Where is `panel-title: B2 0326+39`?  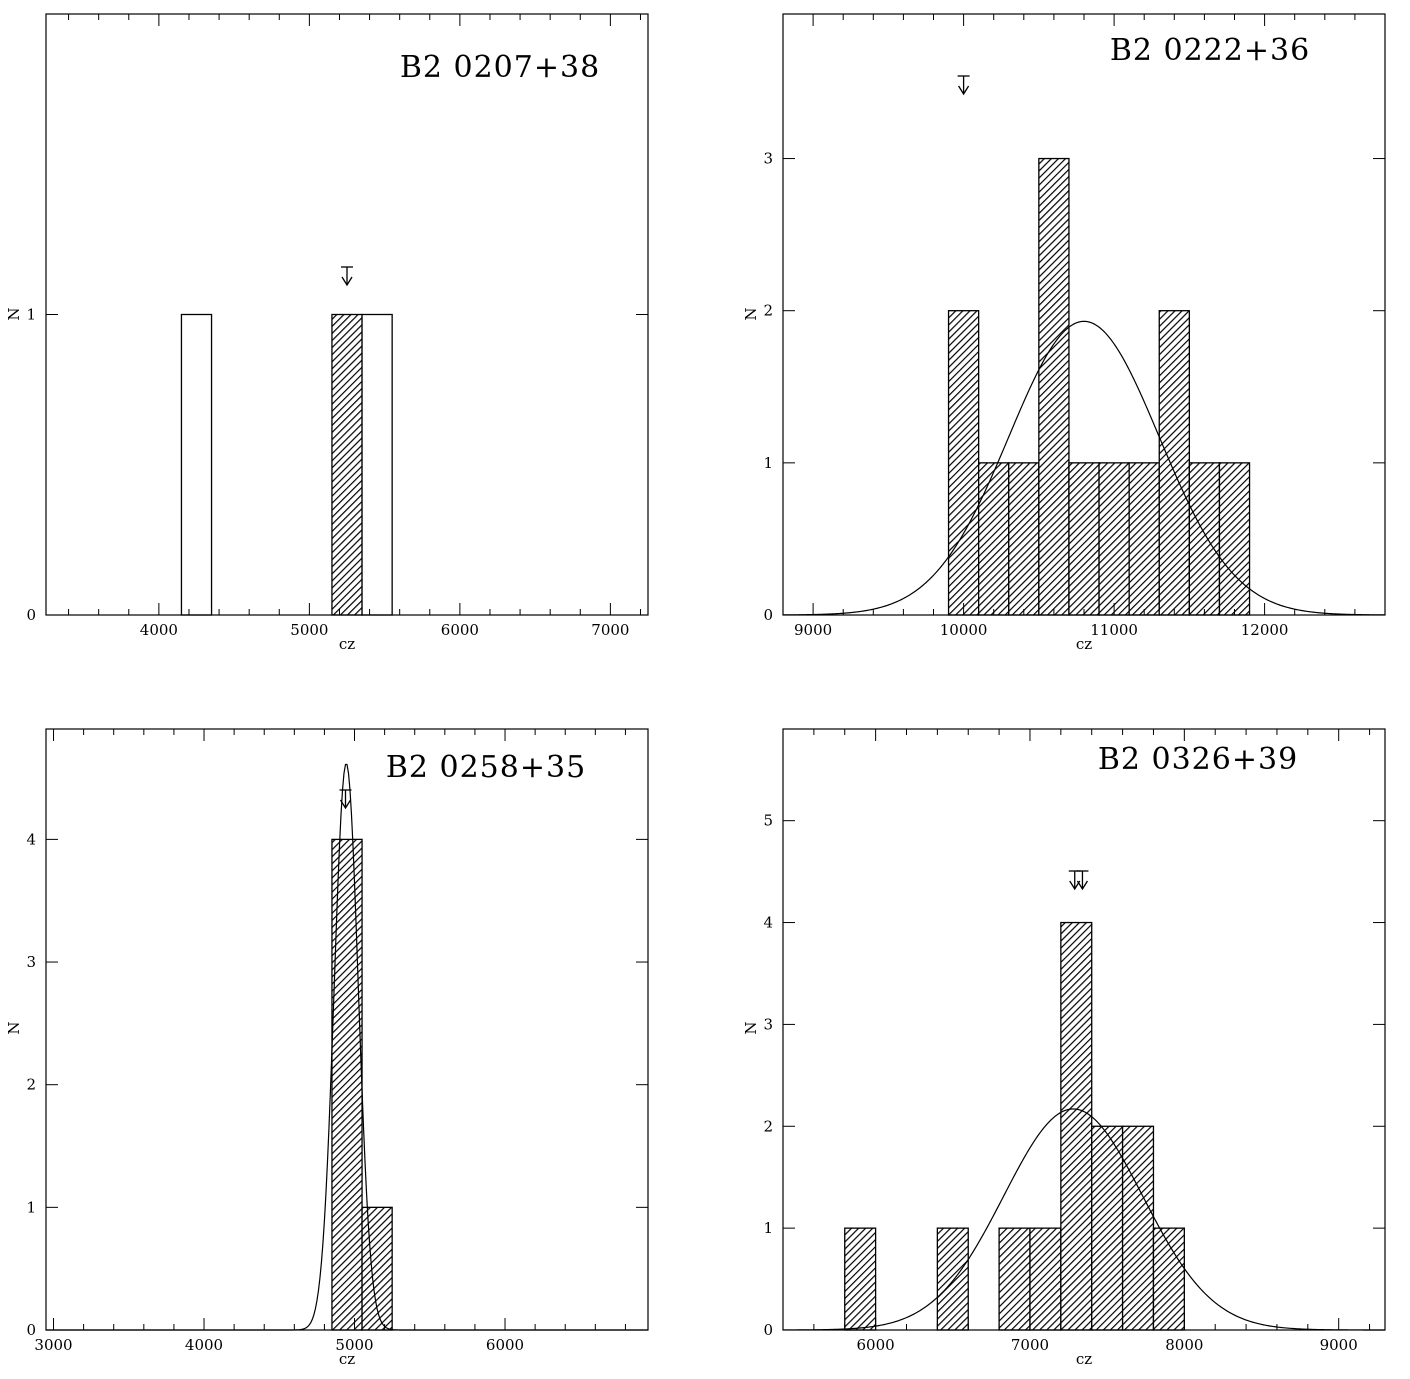
panel-title: B2 0326+39 is located at coordinates (1198, 759).